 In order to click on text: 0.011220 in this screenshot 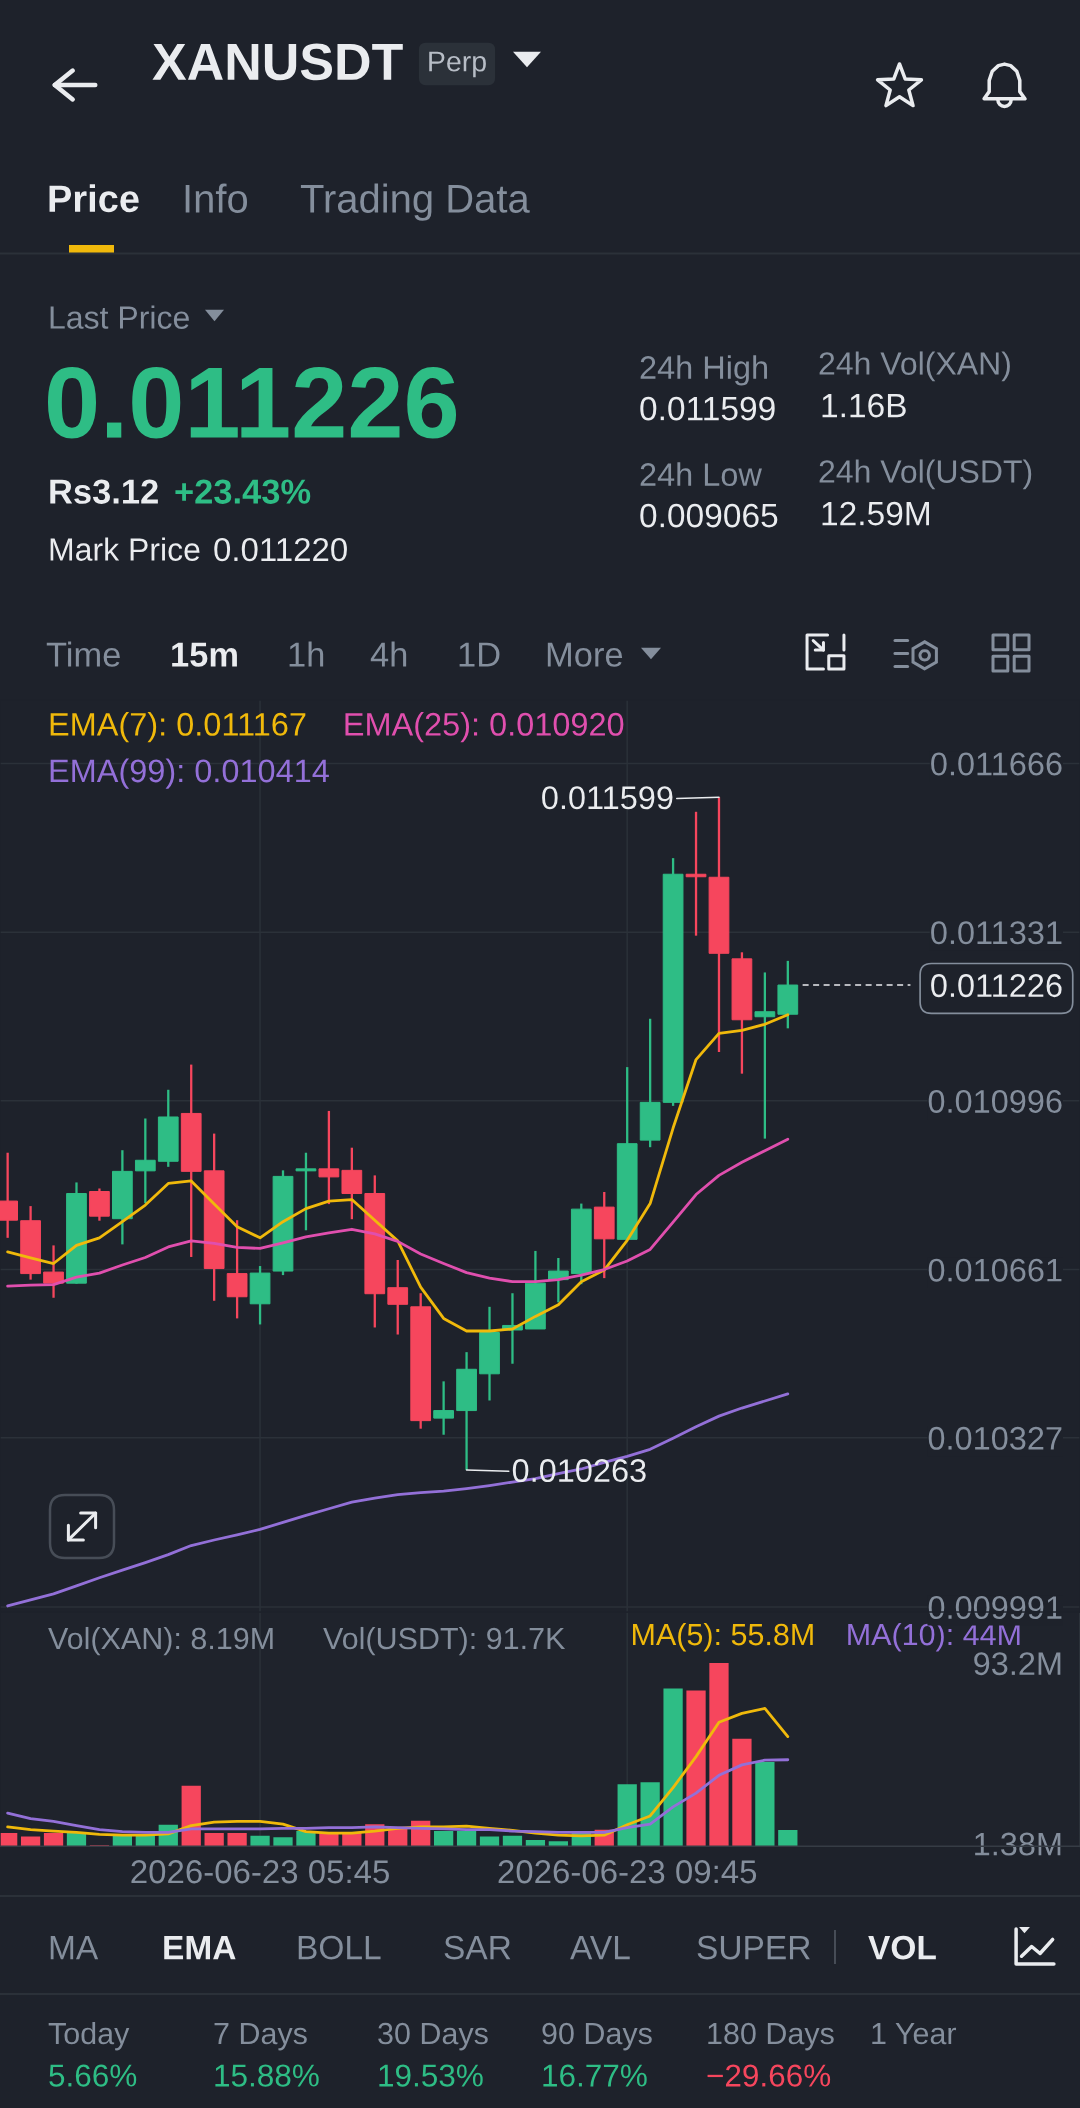, I will do `click(280, 549)`.